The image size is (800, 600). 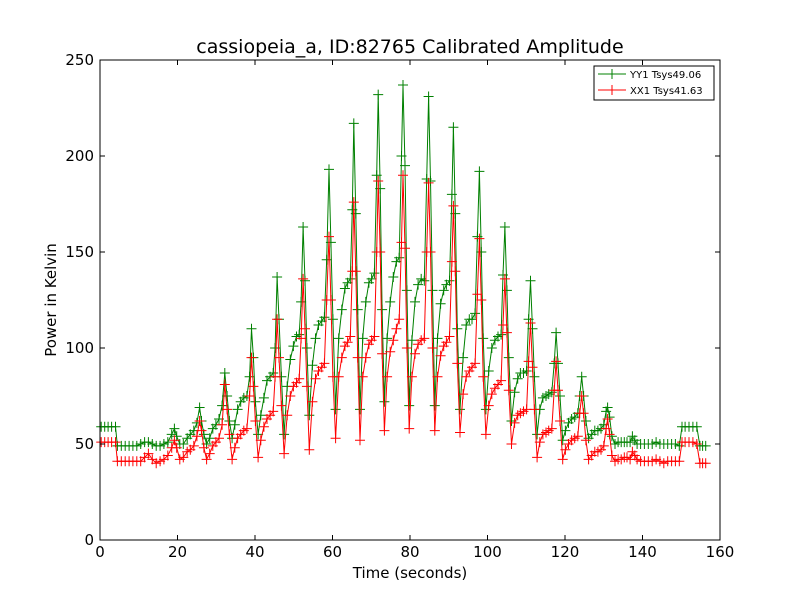 I want to click on legend-label-yy1: YY1 Tsys49.06, so click(x=665, y=75).